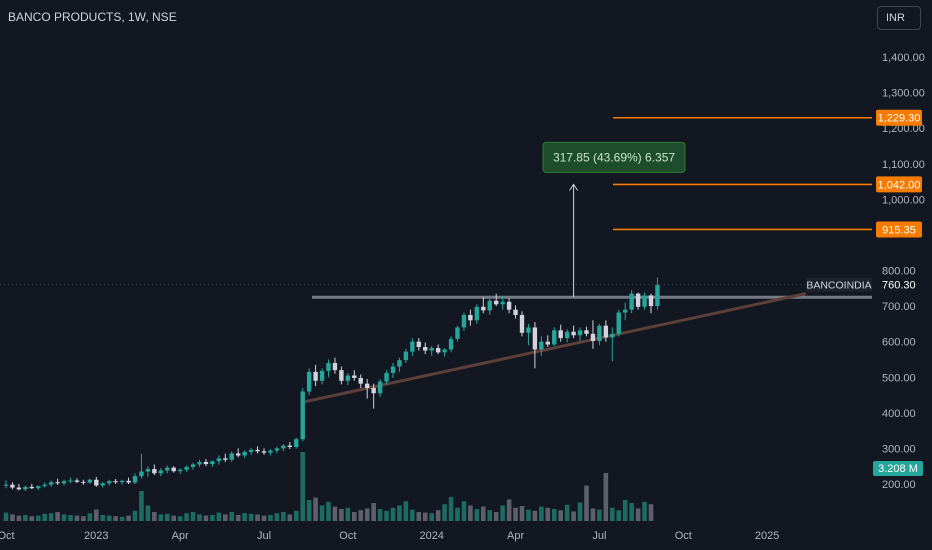 Image resolution: width=932 pixels, height=550 pixels. What do you see at coordinates (767, 536) in the screenshot?
I see `time-tick-label: 2025` at bounding box center [767, 536].